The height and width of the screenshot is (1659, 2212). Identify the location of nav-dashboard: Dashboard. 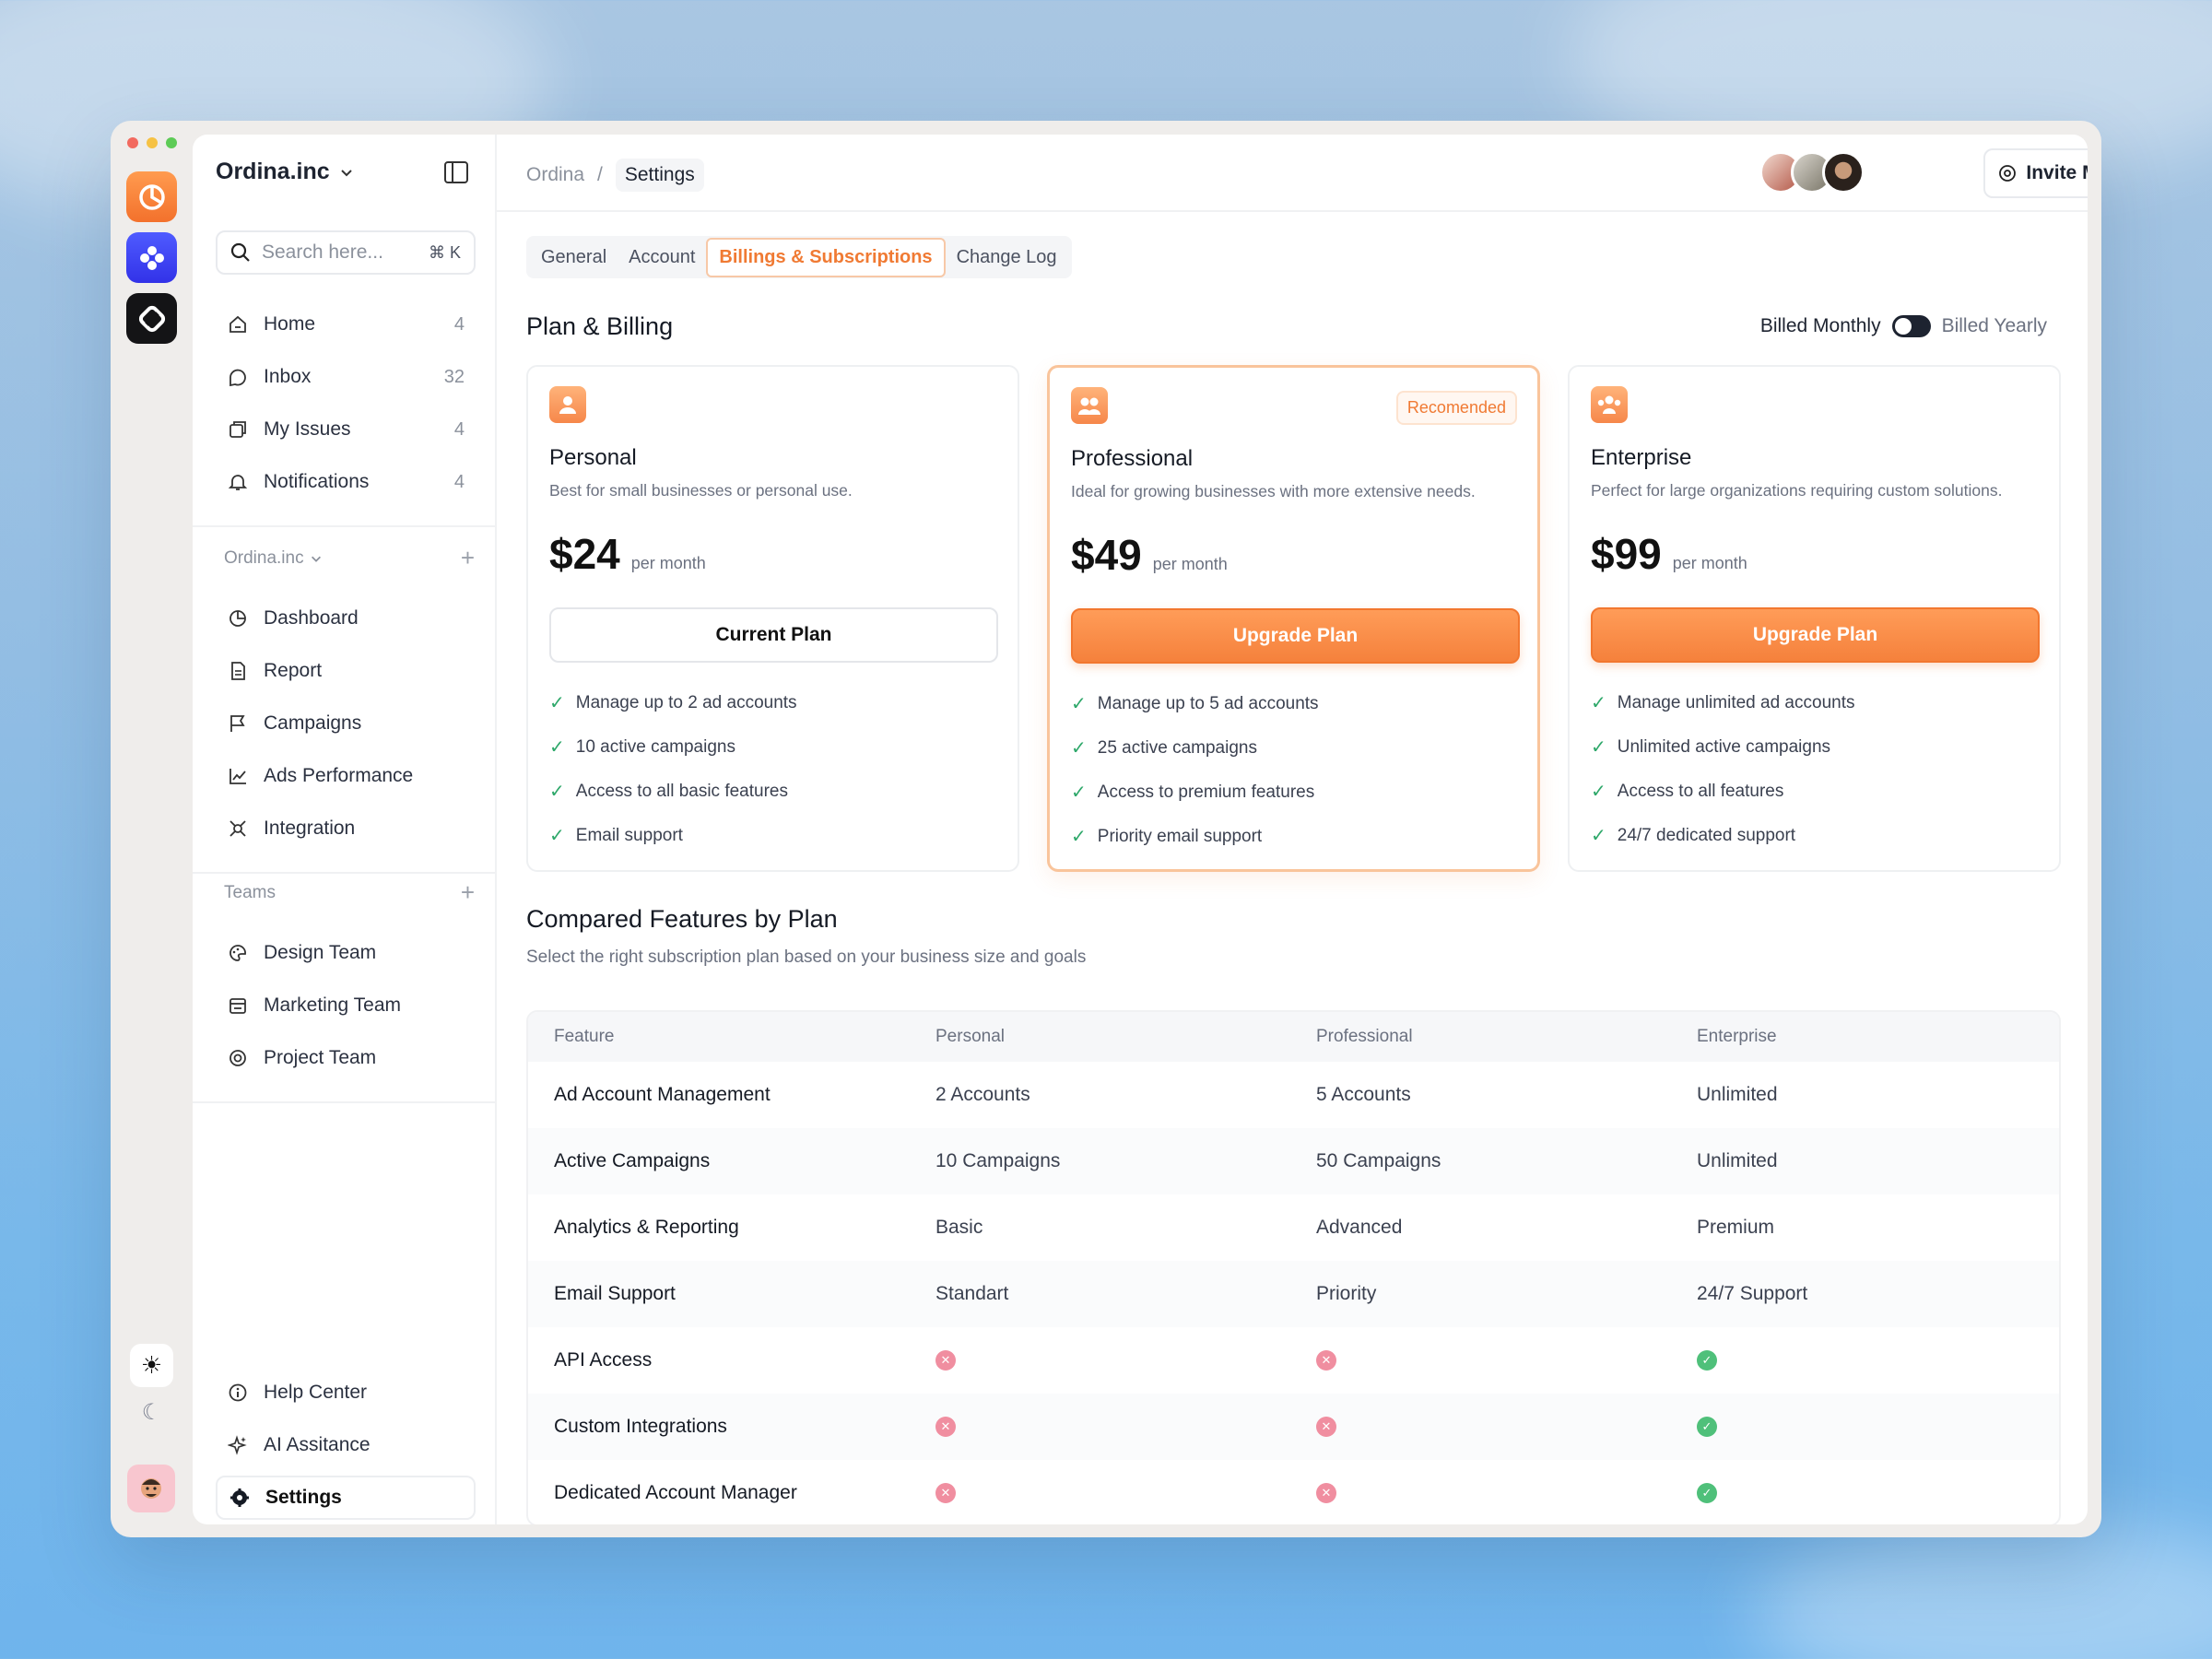
(346, 618).